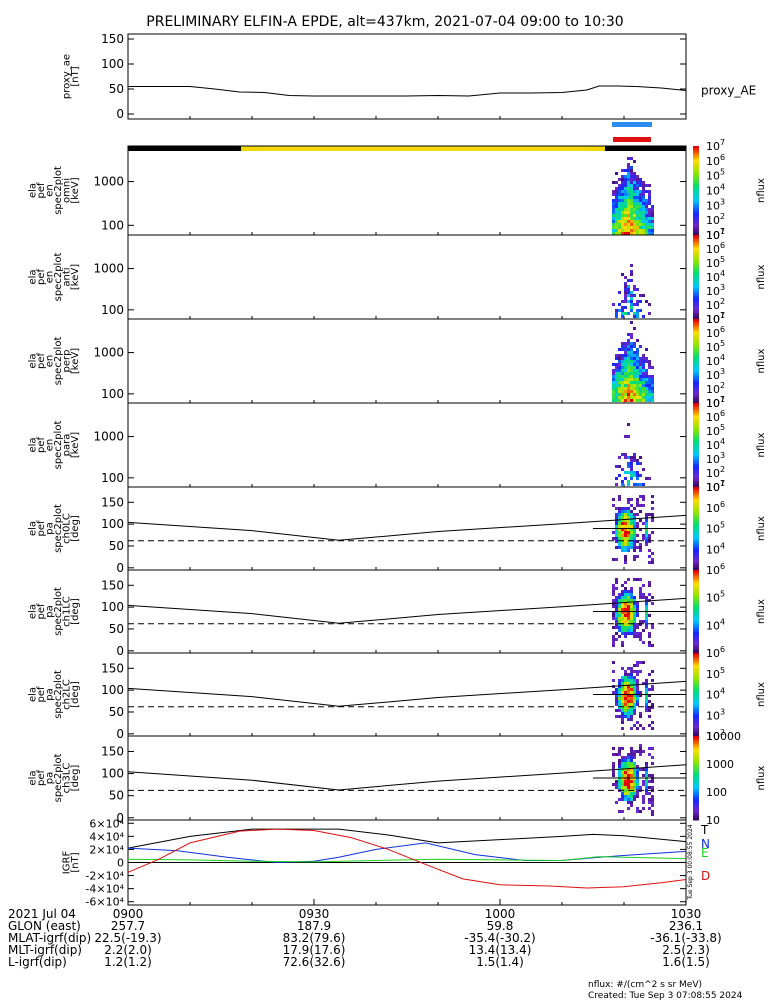 This screenshot has width=775, height=1000. I want to click on colorbar-label: nflux, so click(761, 694).